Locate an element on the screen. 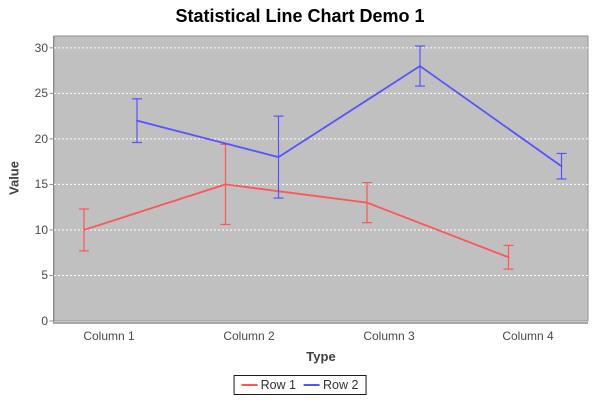 The width and height of the screenshot is (600, 400). x-category-label: Column 4 is located at coordinates (528, 336).